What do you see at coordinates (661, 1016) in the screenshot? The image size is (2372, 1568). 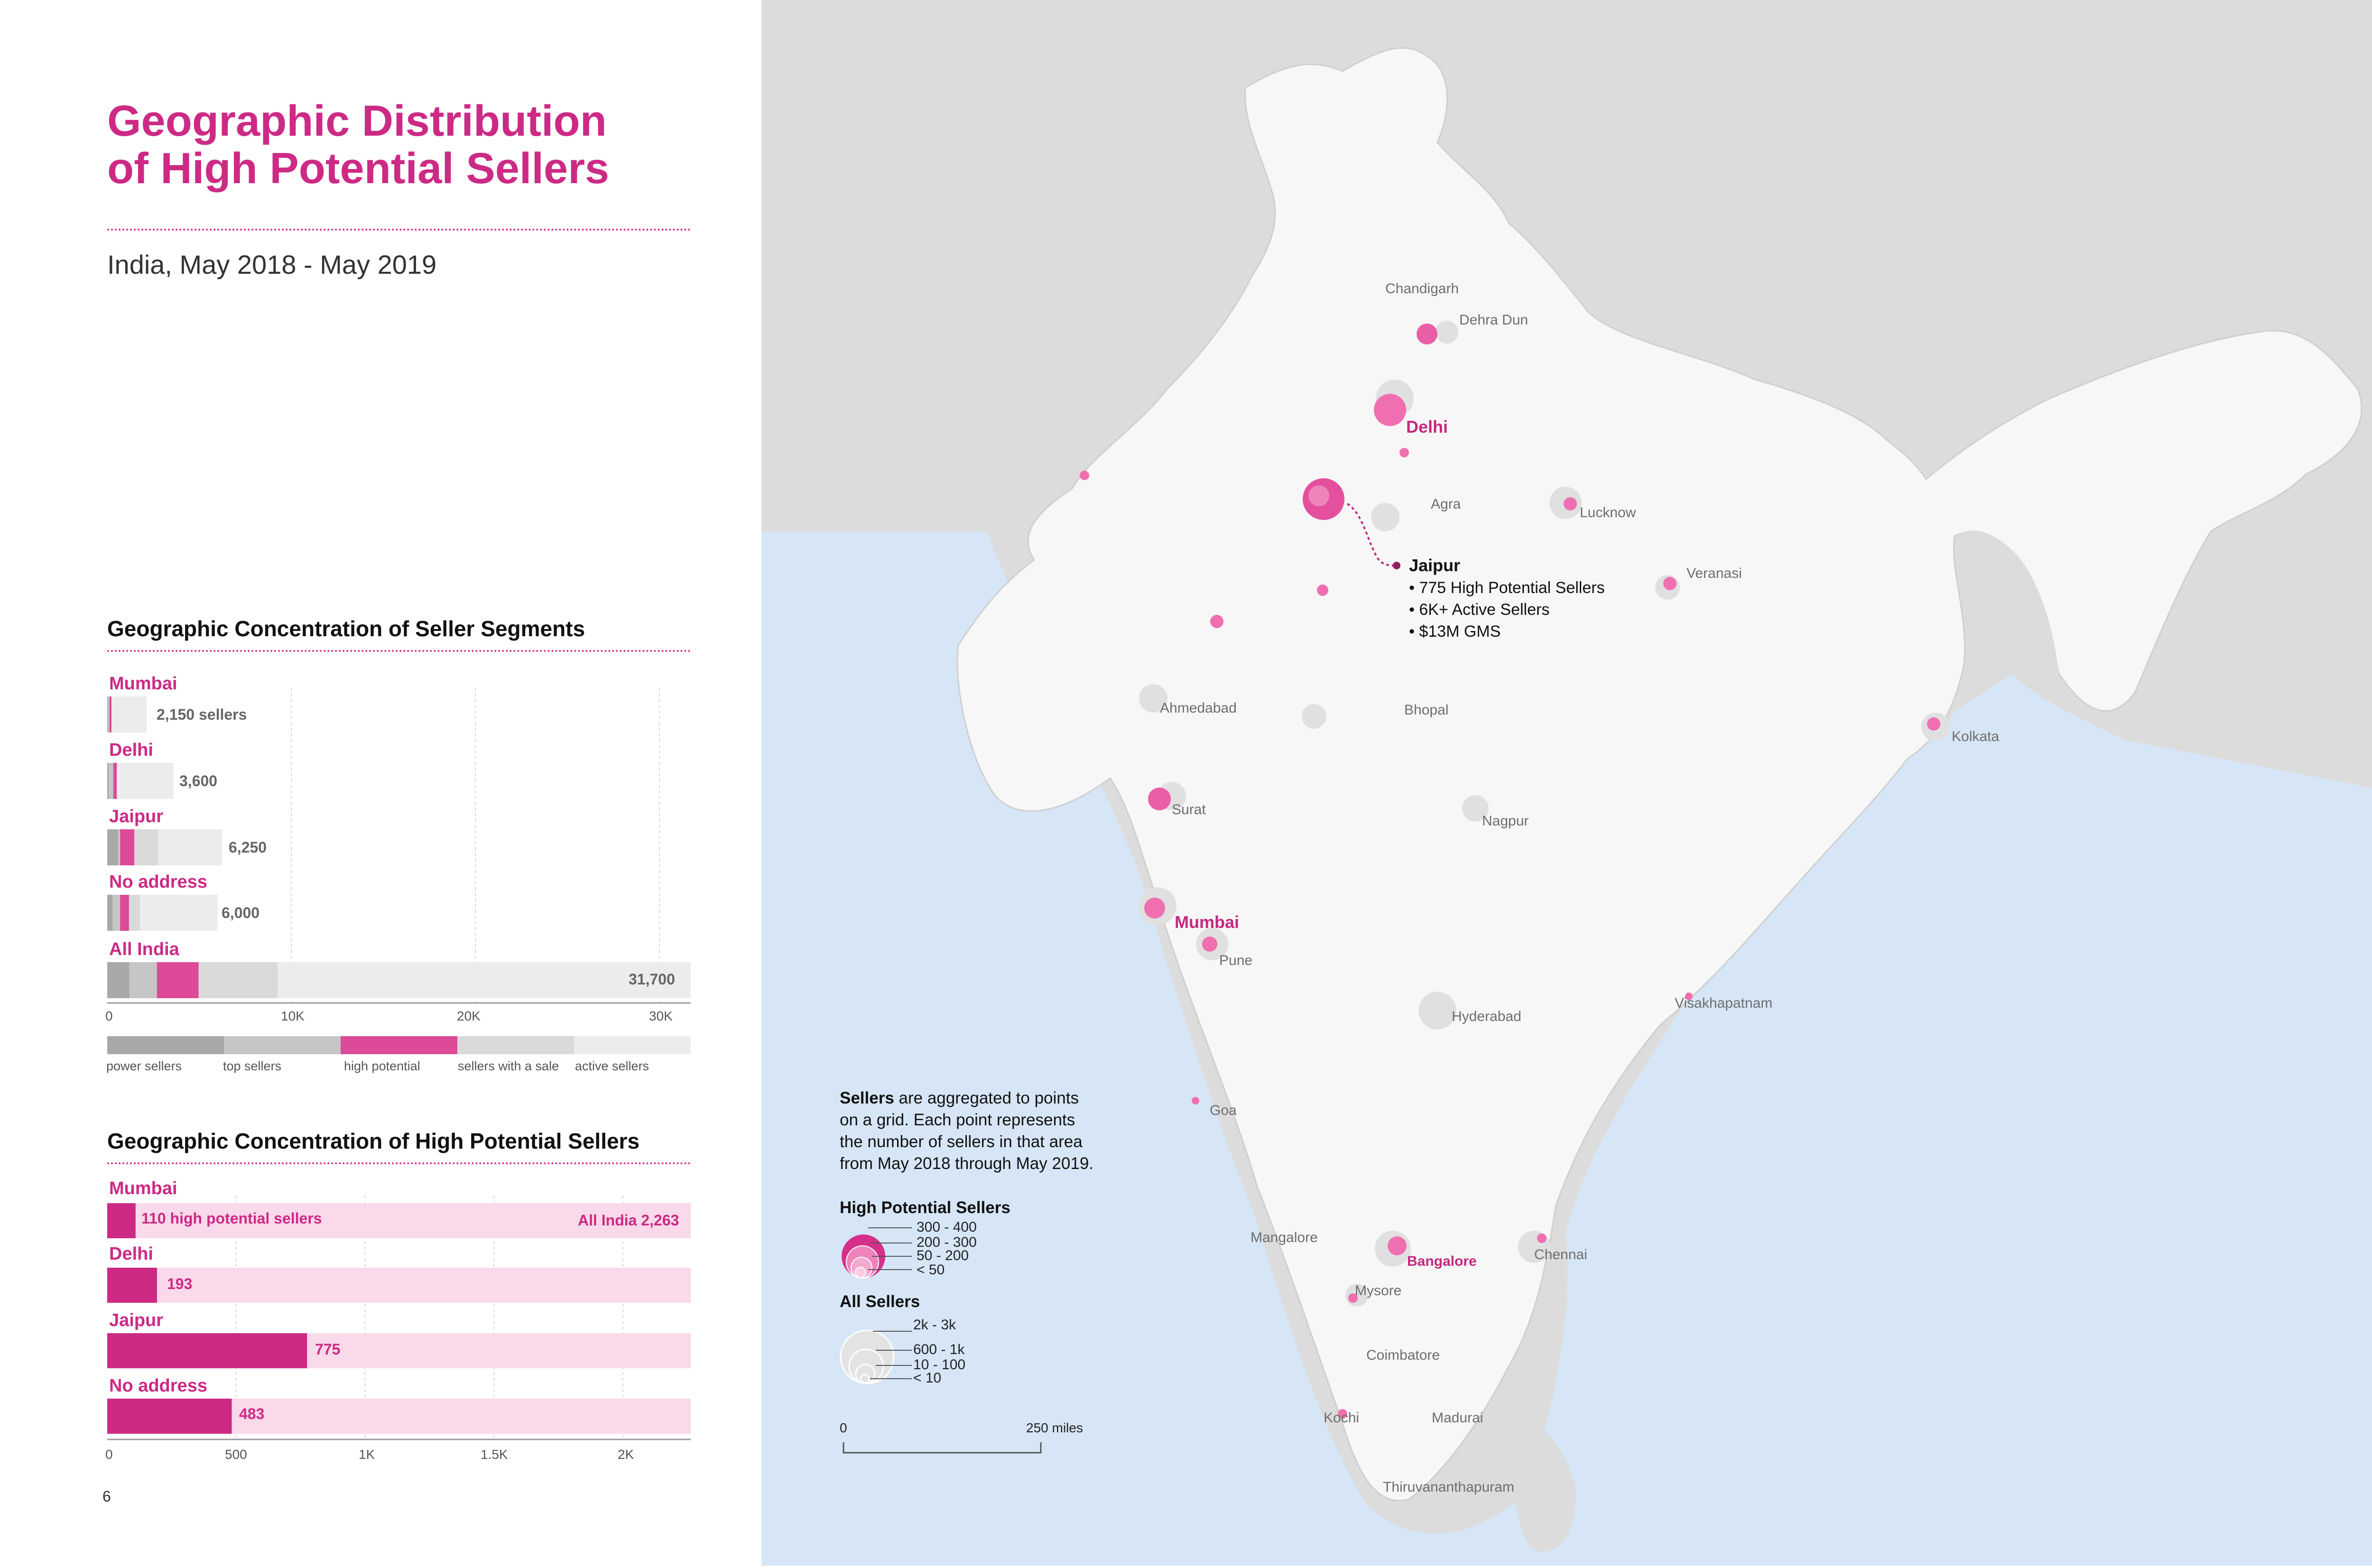 I see `segment-x-tick: 30K` at bounding box center [661, 1016].